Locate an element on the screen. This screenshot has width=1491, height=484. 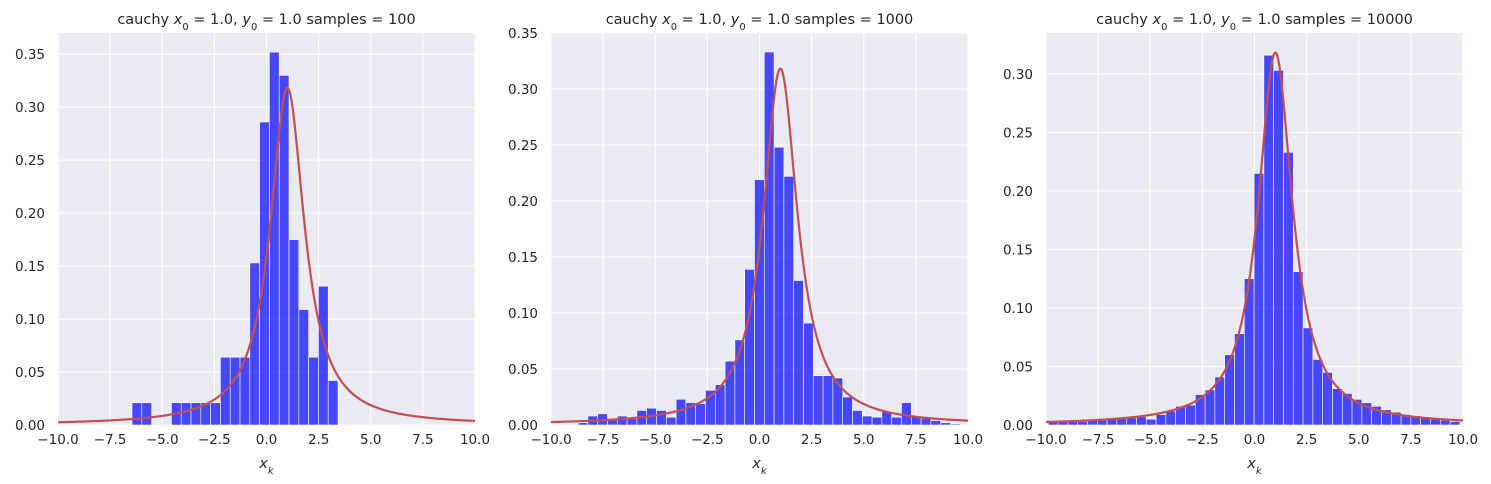
chart-title: cauchy x0 = 1.0, y0 = 1.0 samples = 100 is located at coordinates (266, 22).